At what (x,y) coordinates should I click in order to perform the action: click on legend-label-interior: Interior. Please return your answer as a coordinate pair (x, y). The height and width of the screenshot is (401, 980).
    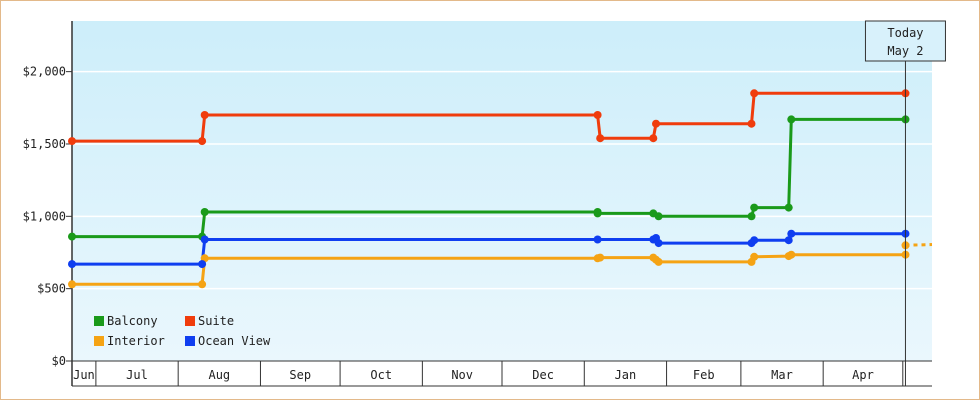
    Looking at the image, I should click on (136, 341).